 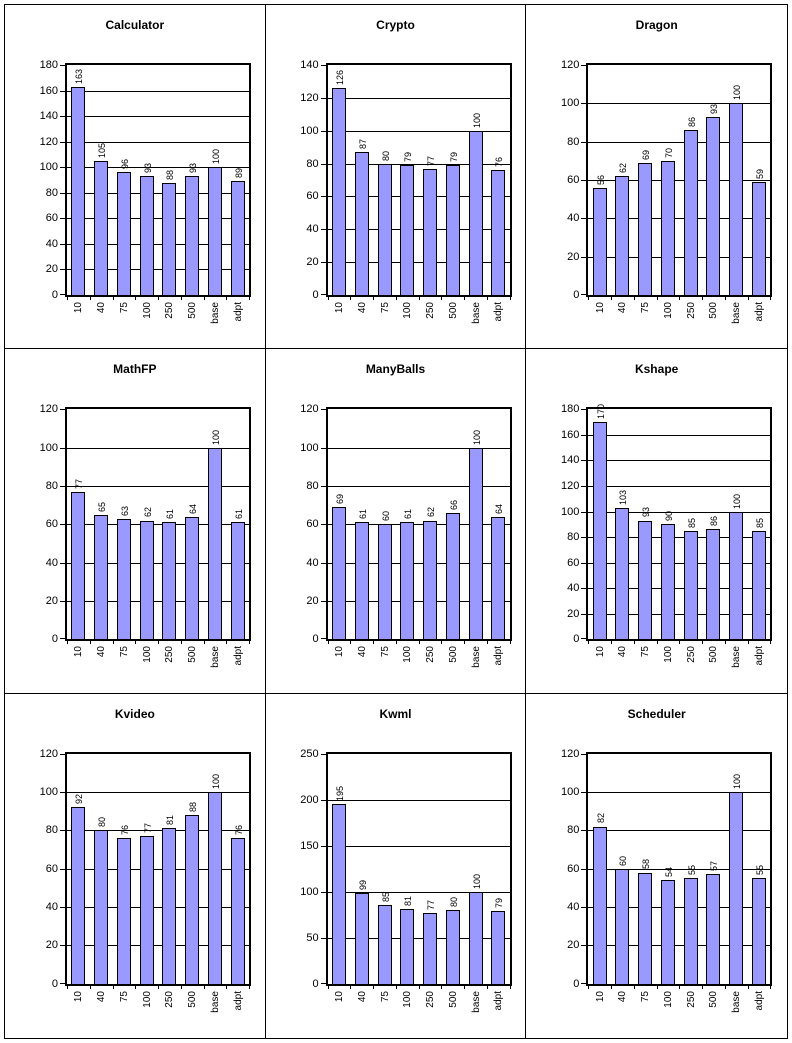 What do you see at coordinates (623, 860) in the screenshot?
I see `bar-value-label: 60` at bounding box center [623, 860].